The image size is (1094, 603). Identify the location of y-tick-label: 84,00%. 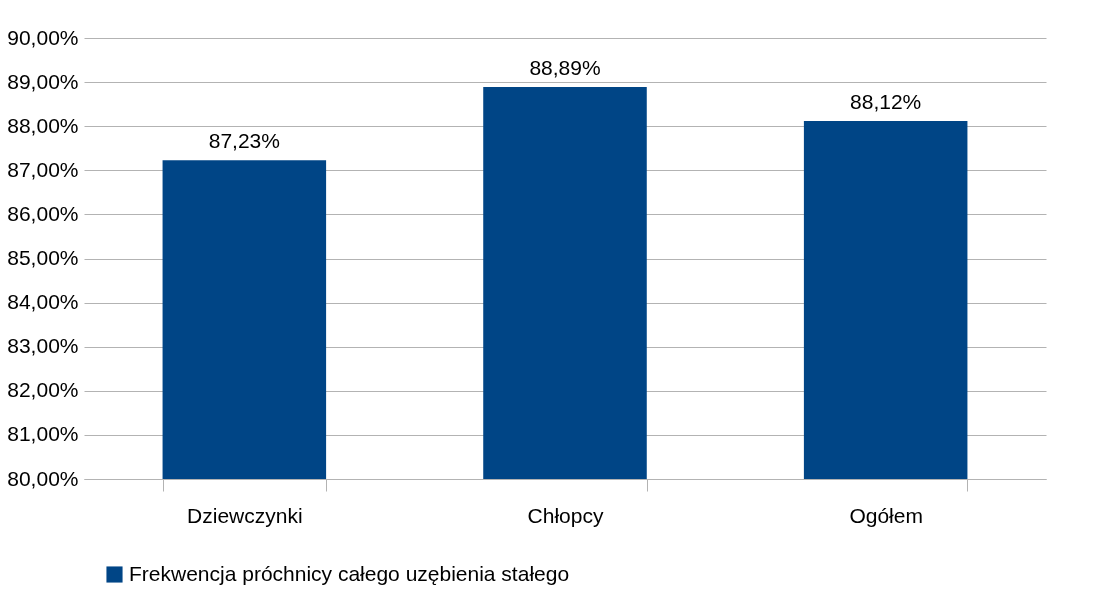
(43, 302).